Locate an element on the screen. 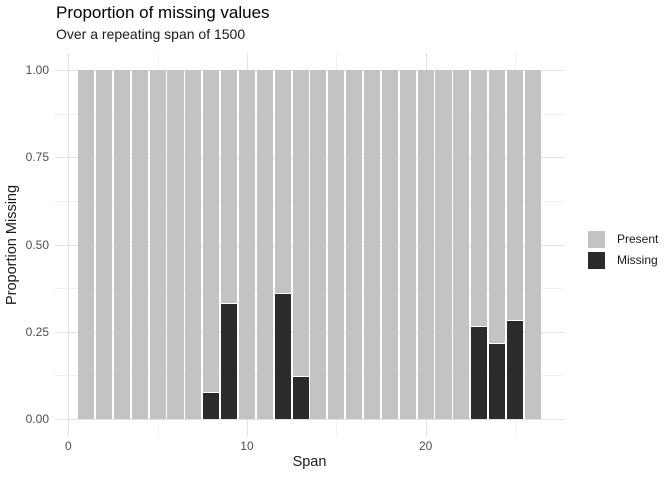  x-tick-label: 20 is located at coordinates (425, 446).